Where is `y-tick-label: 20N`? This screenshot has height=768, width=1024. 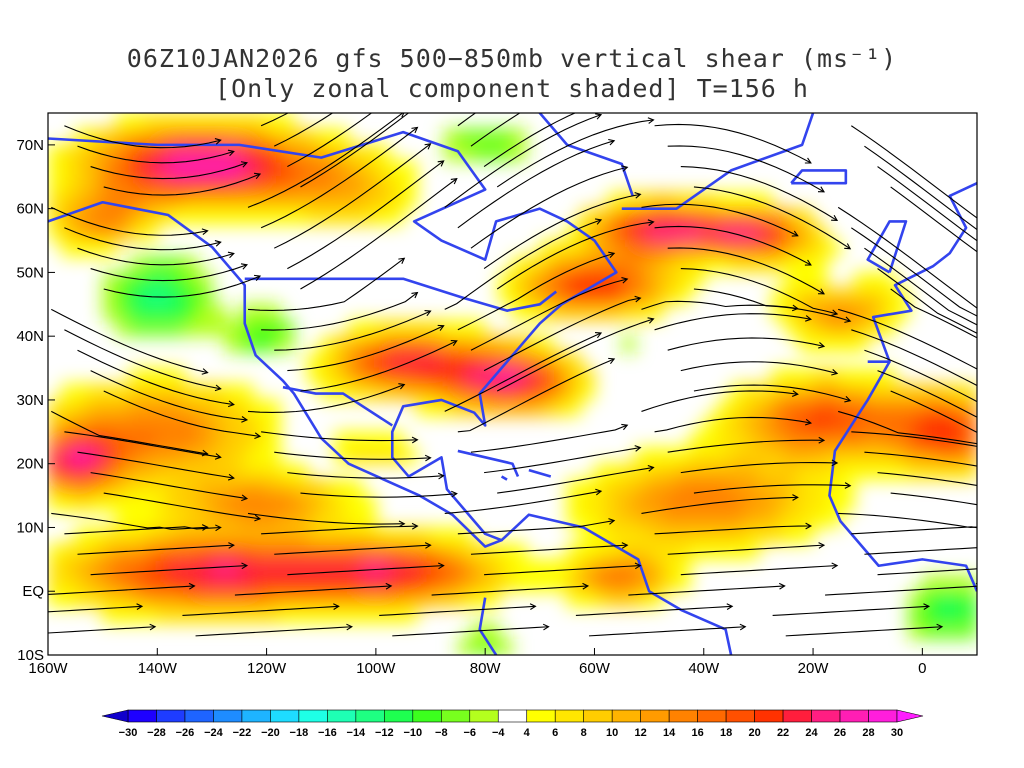
y-tick-label: 20N is located at coordinates (30, 464).